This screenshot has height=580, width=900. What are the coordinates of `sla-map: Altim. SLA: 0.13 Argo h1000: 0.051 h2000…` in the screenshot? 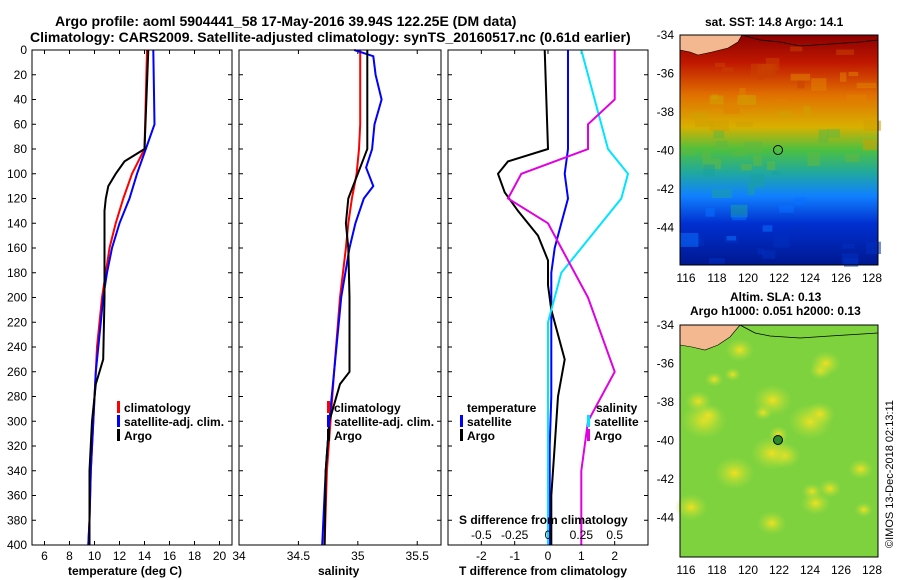 It's located at (770, 433).